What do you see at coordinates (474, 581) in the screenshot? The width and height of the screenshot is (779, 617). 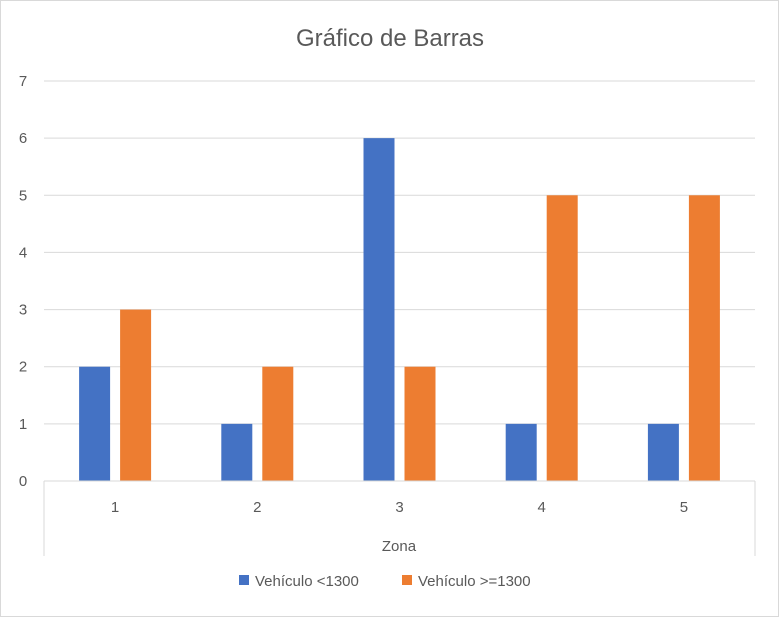 I see `legend-label: Vehículo >=1300` at bounding box center [474, 581].